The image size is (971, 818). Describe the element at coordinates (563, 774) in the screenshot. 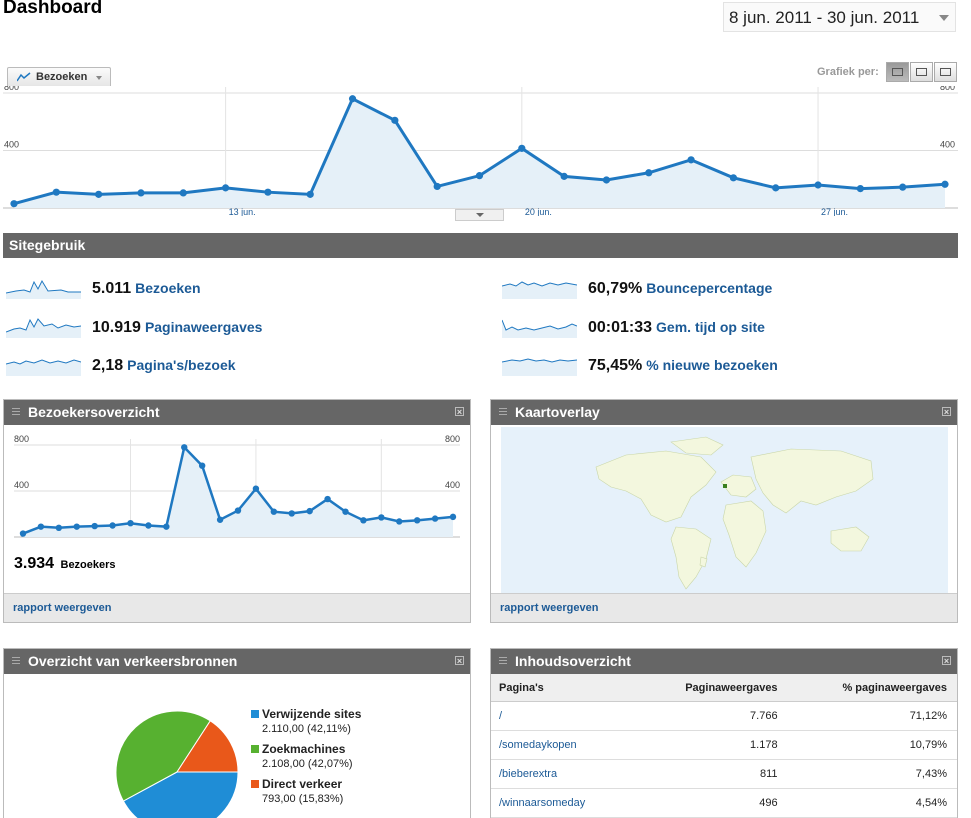

I see `page-link: /bieberextra` at that location.